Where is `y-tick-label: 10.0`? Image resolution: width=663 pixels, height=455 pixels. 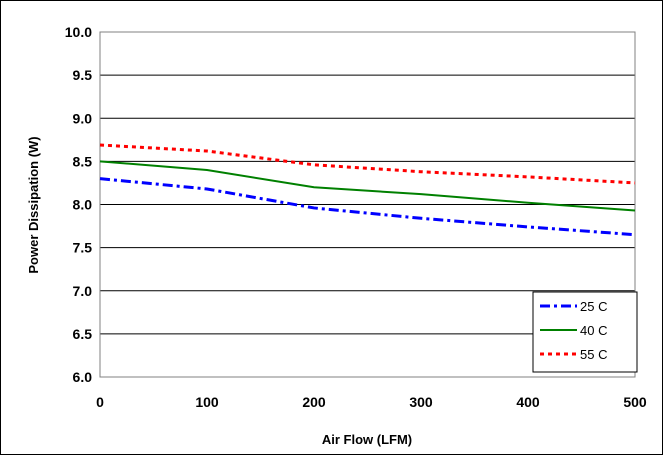 y-tick-label: 10.0 is located at coordinates (78, 32).